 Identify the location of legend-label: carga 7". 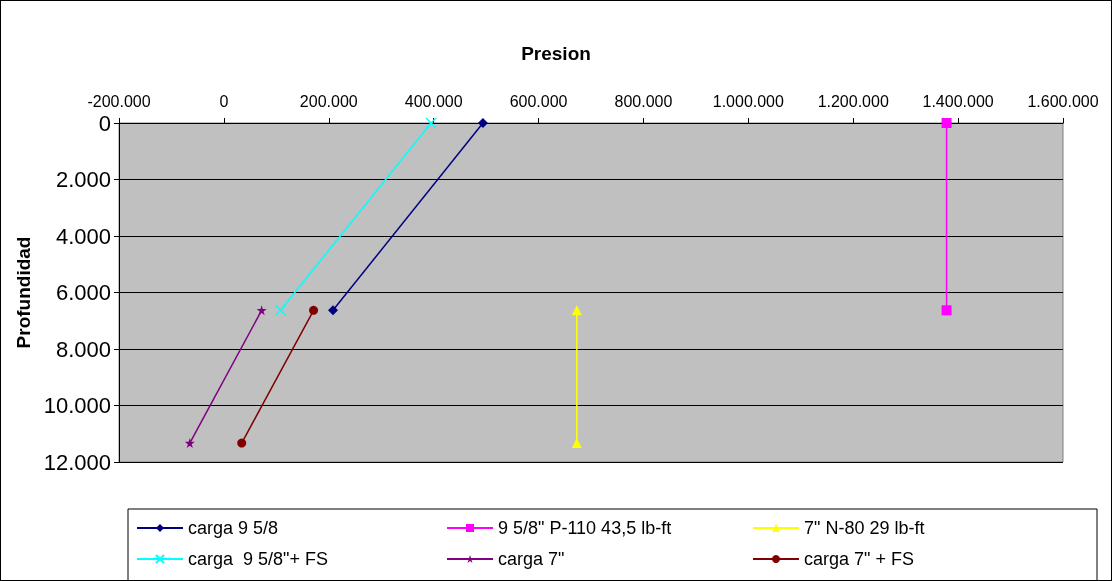
(531, 559).